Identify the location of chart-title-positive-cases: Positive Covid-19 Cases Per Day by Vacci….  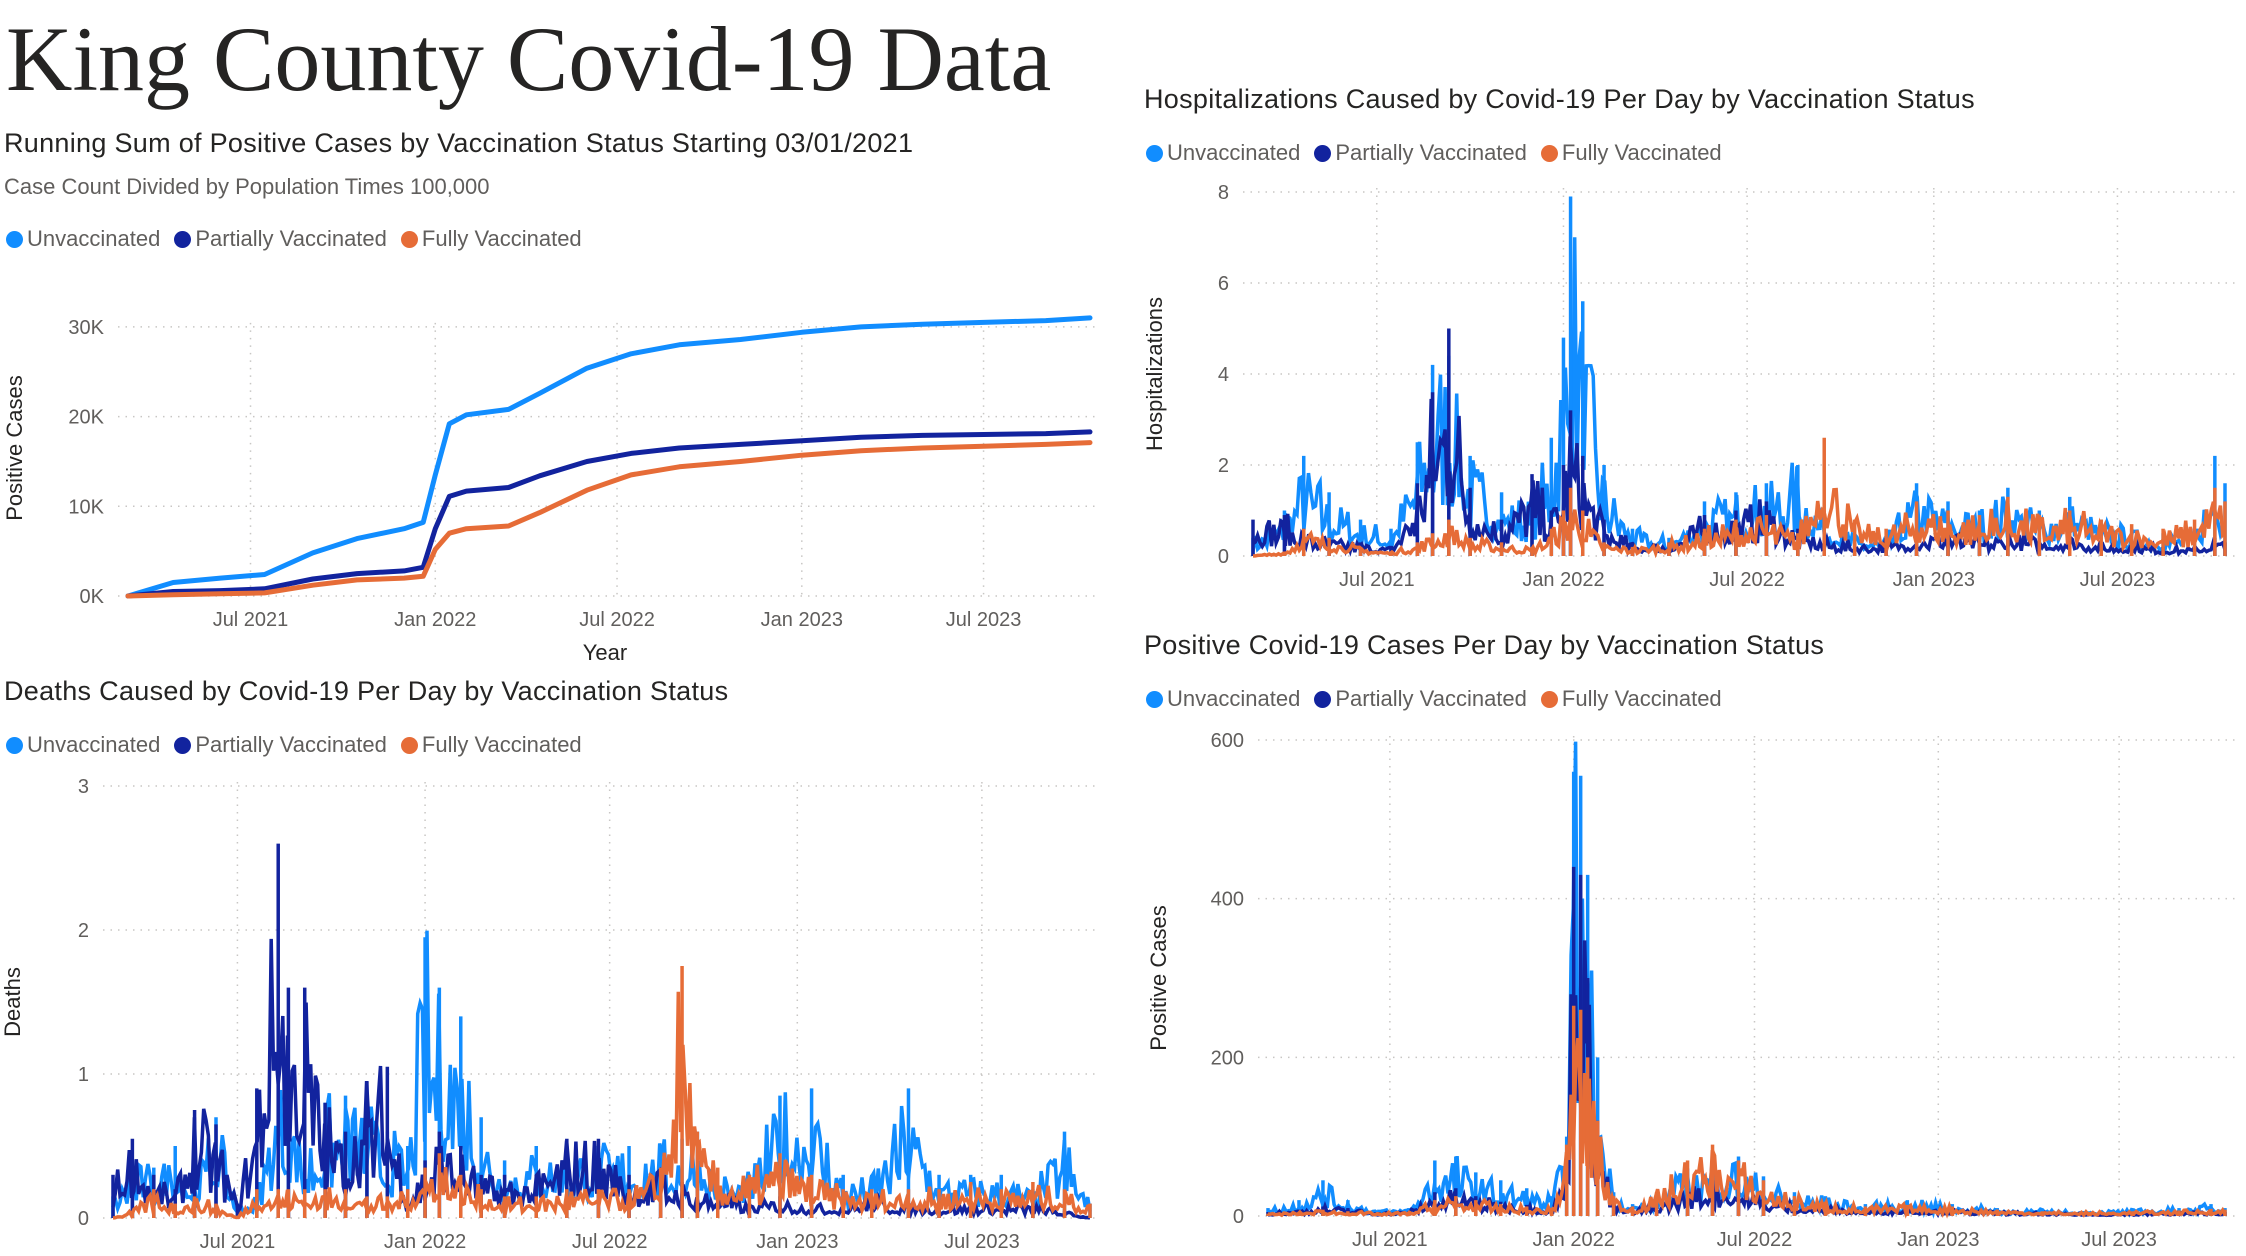
(1484, 645).